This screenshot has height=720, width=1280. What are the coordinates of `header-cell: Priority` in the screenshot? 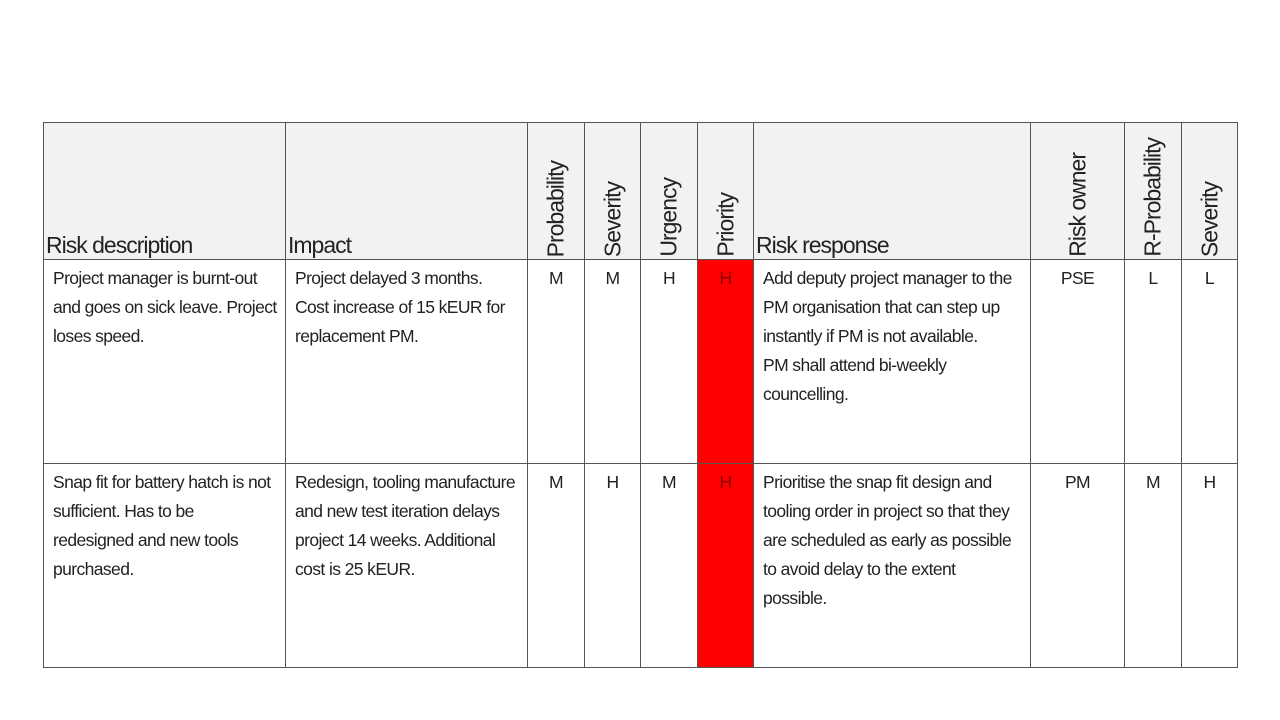 It's located at (725, 191).